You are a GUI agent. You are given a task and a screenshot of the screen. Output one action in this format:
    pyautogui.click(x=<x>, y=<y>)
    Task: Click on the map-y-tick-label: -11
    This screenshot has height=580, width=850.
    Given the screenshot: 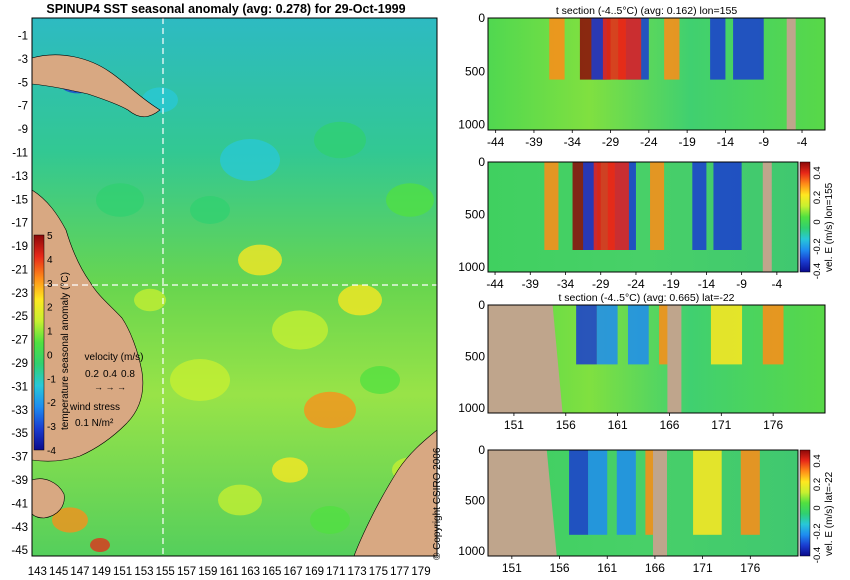 What is the action you would take?
    pyautogui.click(x=20, y=154)
    